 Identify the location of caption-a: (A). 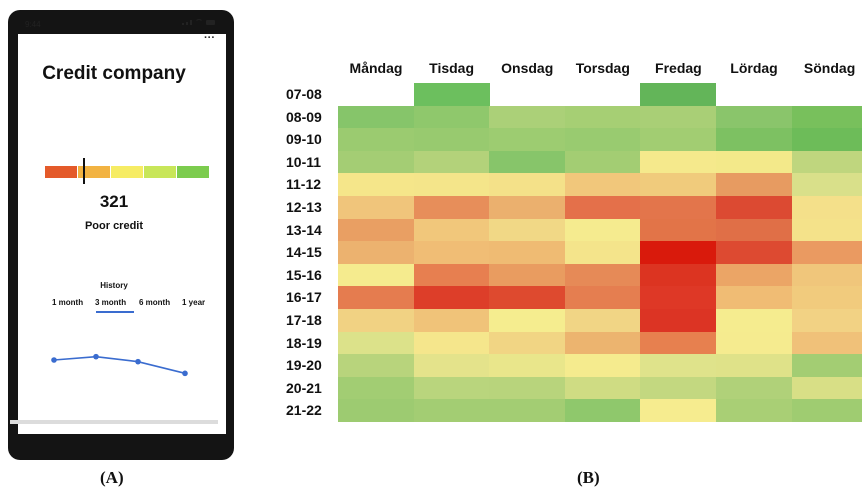
(112, 477).